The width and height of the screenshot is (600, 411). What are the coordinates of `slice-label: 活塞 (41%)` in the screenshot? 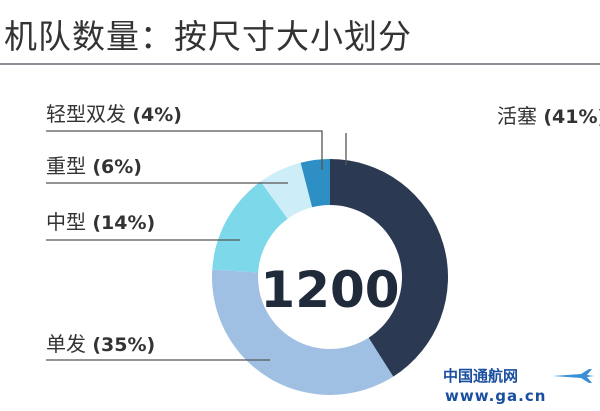 It's located at (548, 116).